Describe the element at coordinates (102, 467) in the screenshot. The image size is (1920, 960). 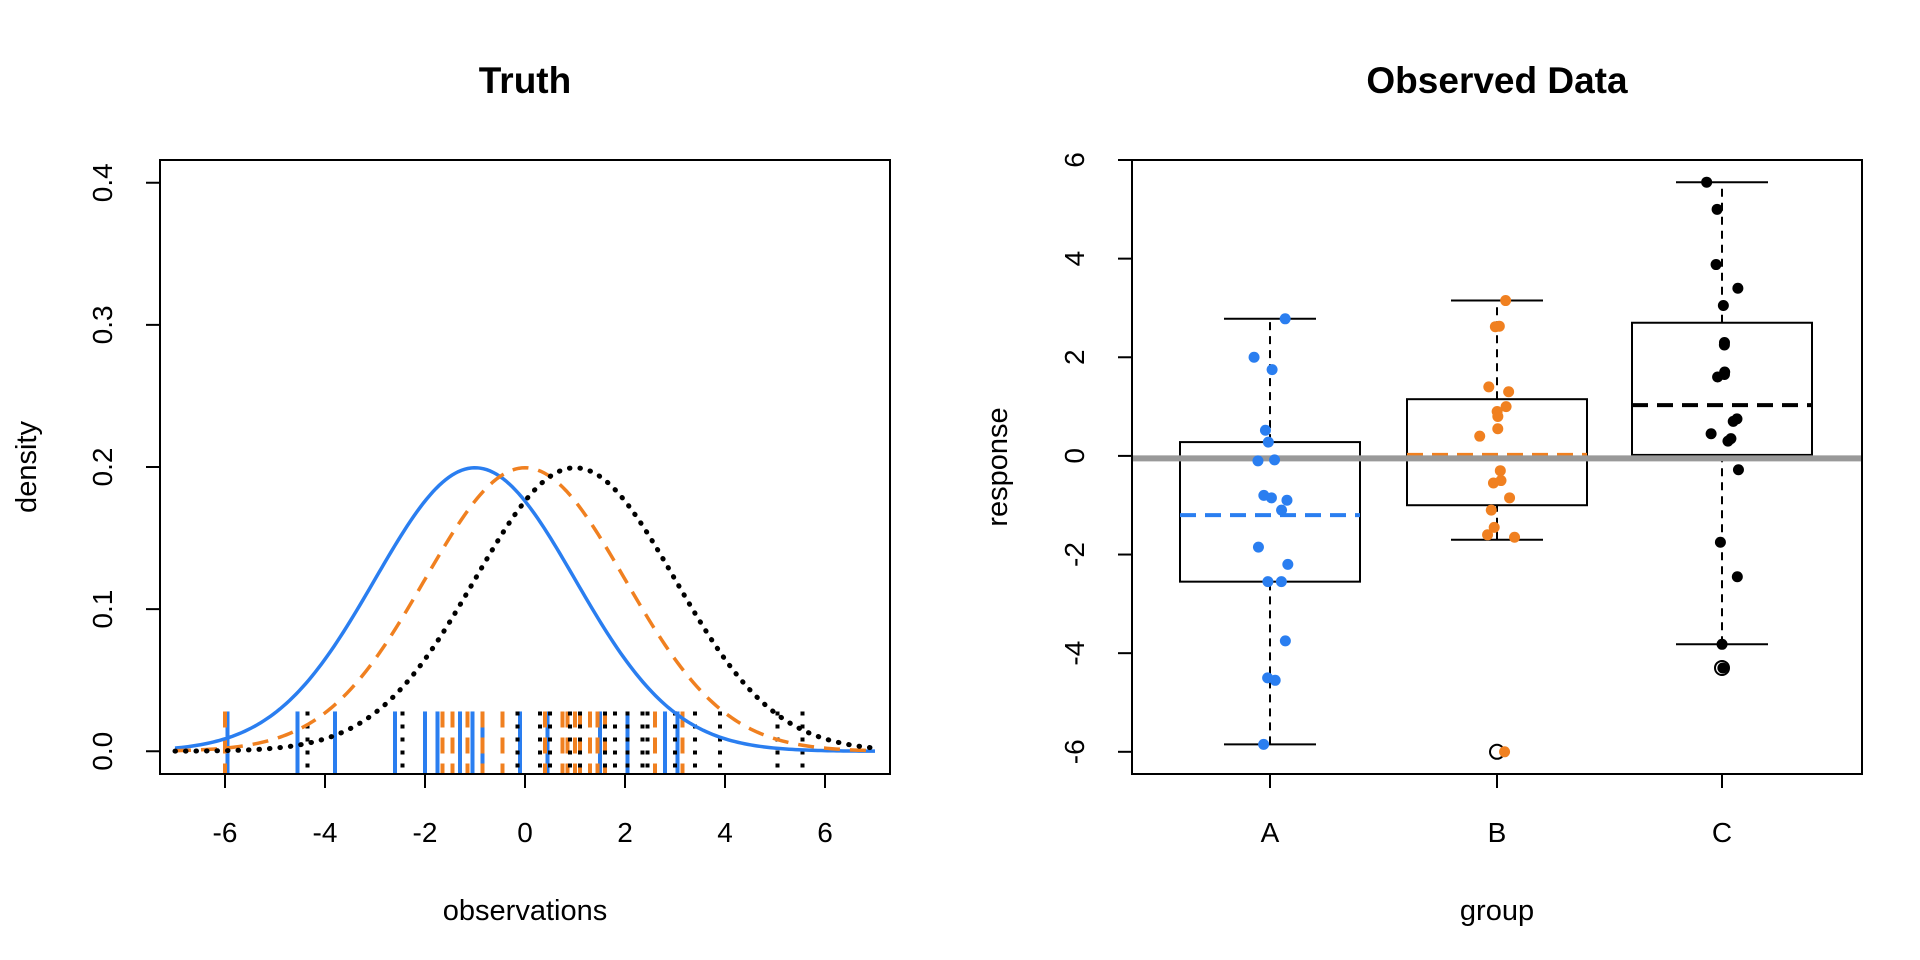
I see `density-y-tick-label: 0.2` at that location.